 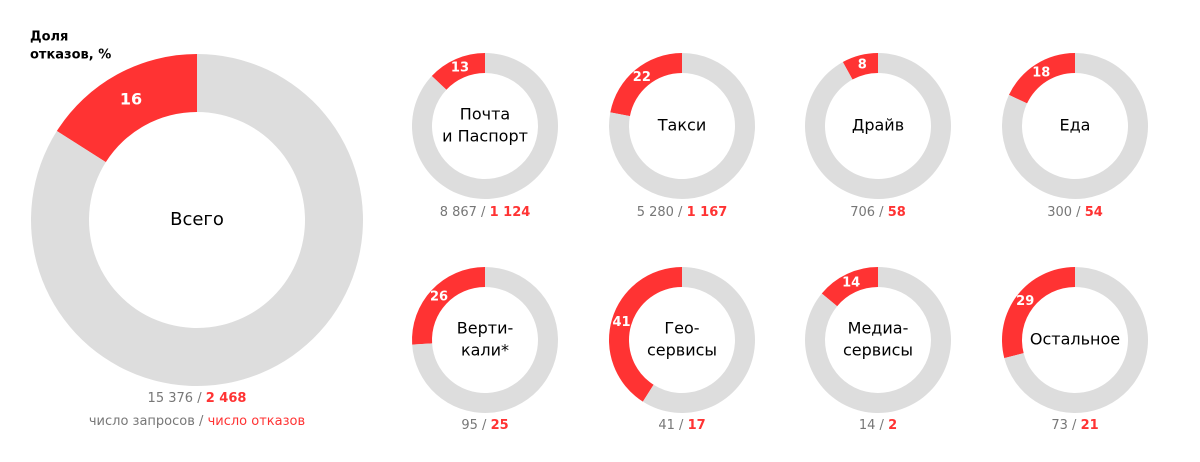 I want to click on rejections: 21, so click(x=1090, y=425).